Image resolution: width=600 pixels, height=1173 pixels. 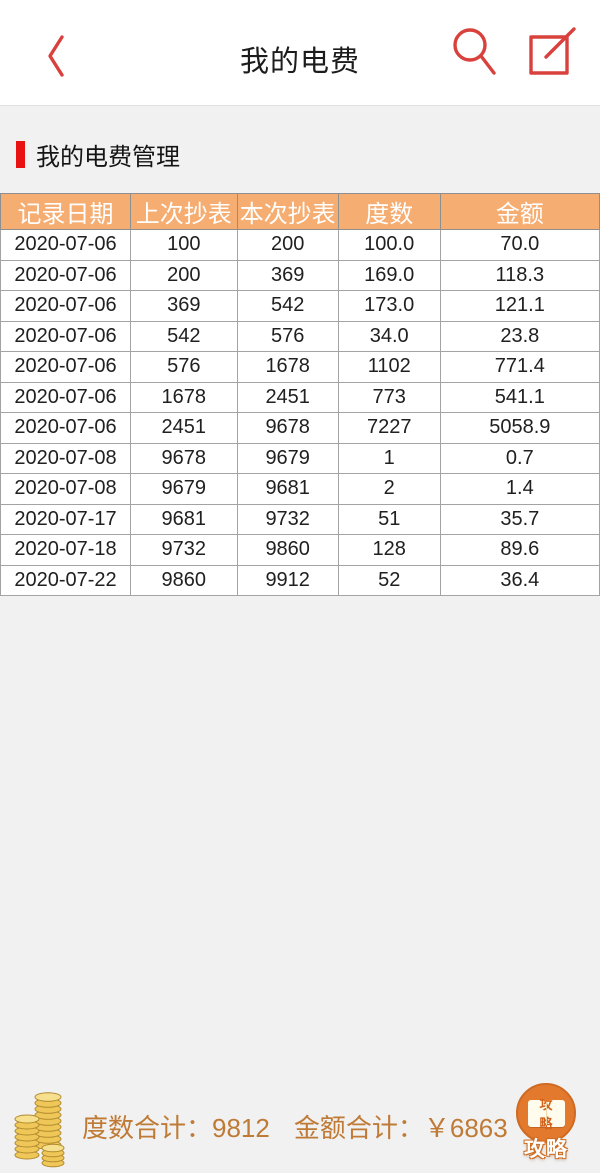 What do you see at coordinates (519, 519) in the screenshot?
I see `table-cell: 35.7` at bounding box center [519, 519].